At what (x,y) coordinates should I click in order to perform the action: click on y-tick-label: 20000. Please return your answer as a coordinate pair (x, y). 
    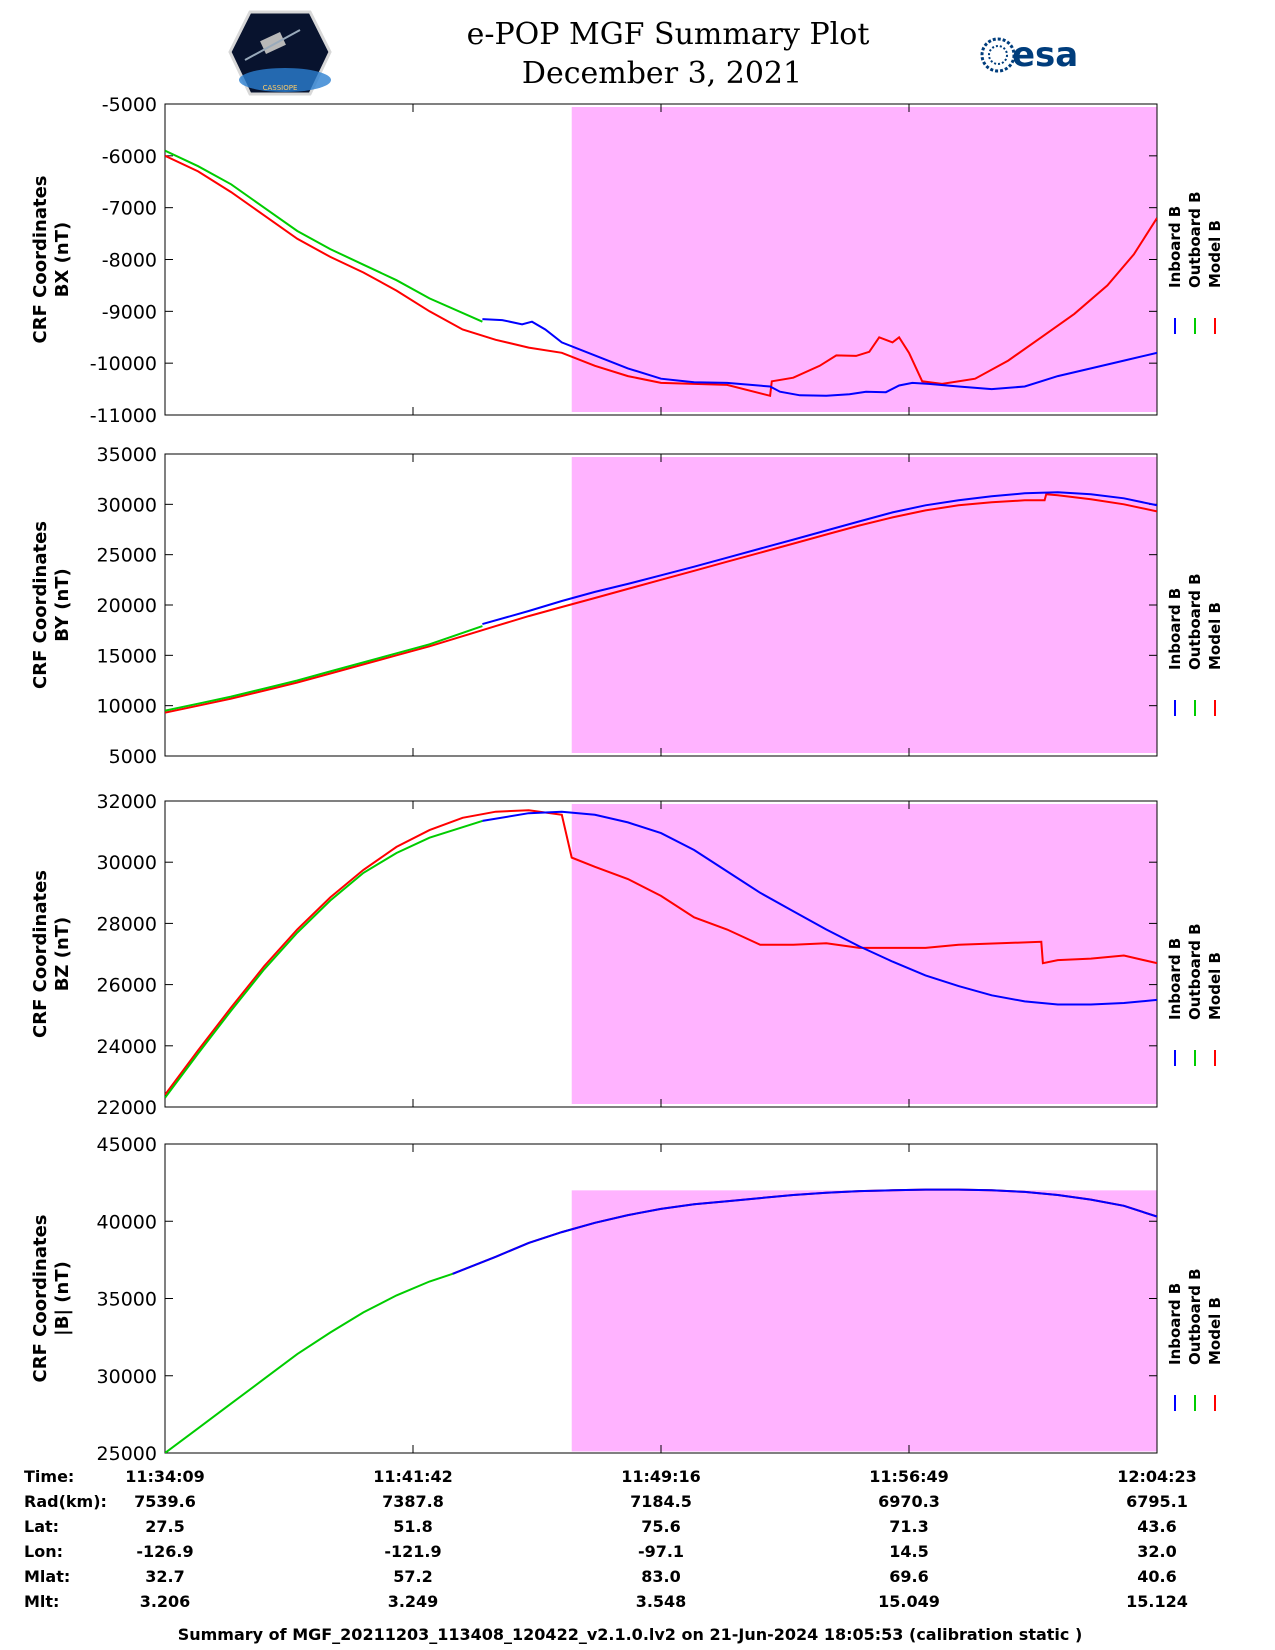
    Looking at the image, I should click on (127, 606).